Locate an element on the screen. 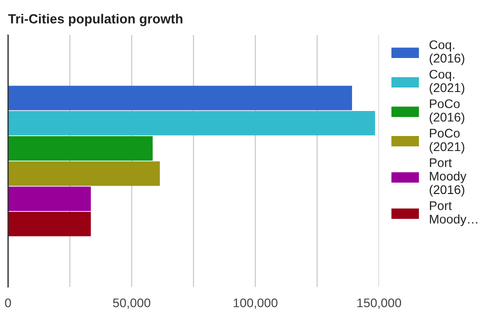 The width and height of the screenshot is (489, 317). legend-label: PoCo (2016) is located at coordinates (447, 111).